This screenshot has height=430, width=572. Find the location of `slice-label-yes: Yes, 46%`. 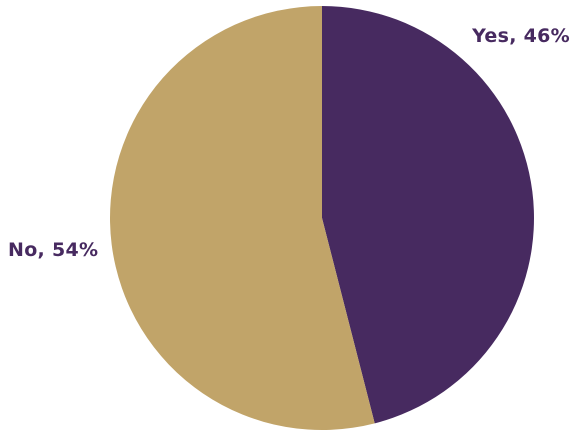

slice-label-yes: Yes, 46% is located at coordinates (520, 36).